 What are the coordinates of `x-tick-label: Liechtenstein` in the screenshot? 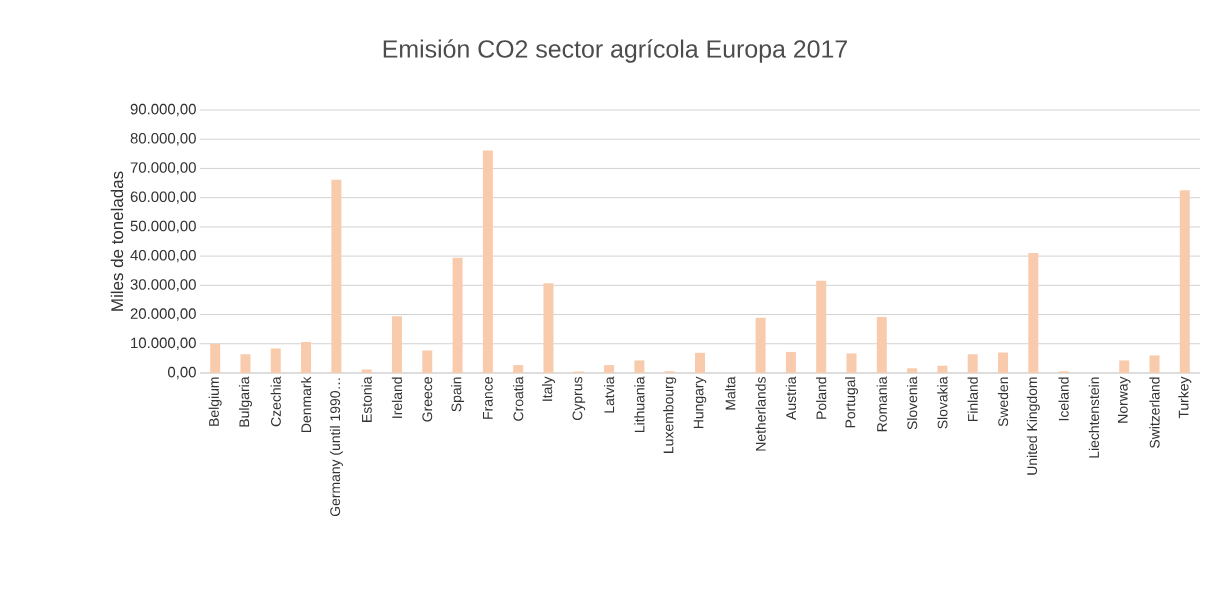 It's located at (1094, 417).